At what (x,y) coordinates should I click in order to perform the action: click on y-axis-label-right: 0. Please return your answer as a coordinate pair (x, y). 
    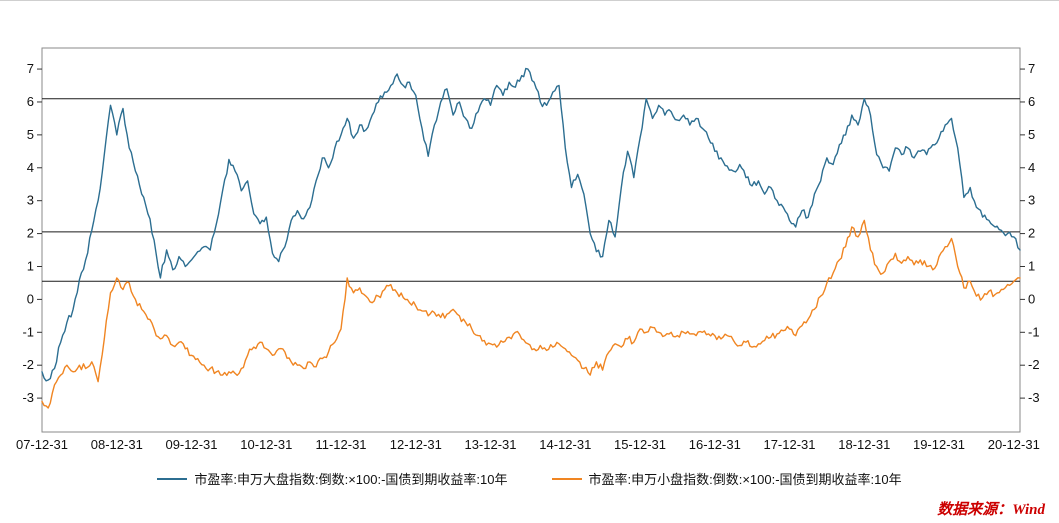
    Looking at the image, I should click on (1031, 298).